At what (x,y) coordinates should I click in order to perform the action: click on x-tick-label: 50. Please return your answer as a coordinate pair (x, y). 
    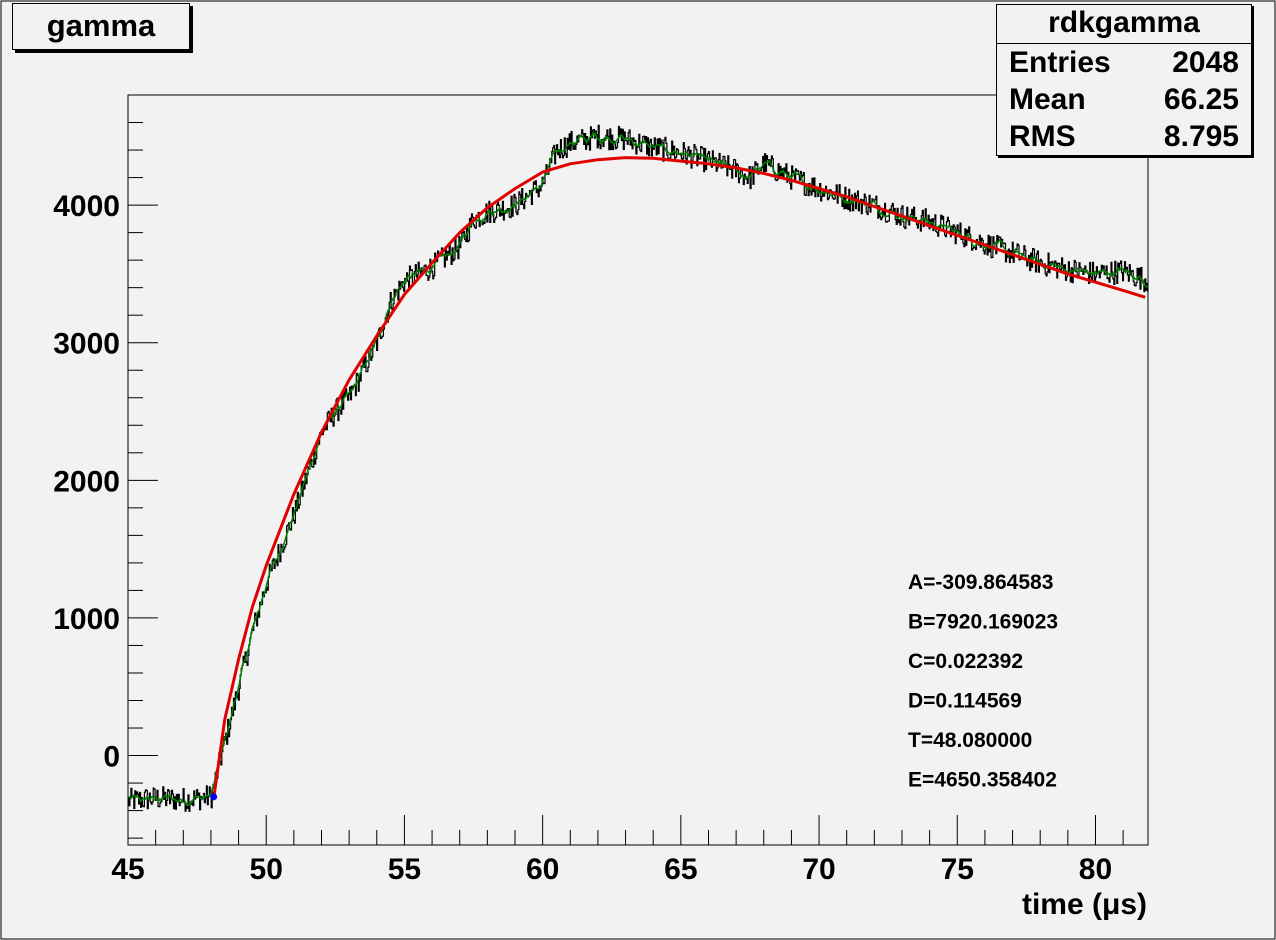
    Looking at the image, I should click on (266, 869).